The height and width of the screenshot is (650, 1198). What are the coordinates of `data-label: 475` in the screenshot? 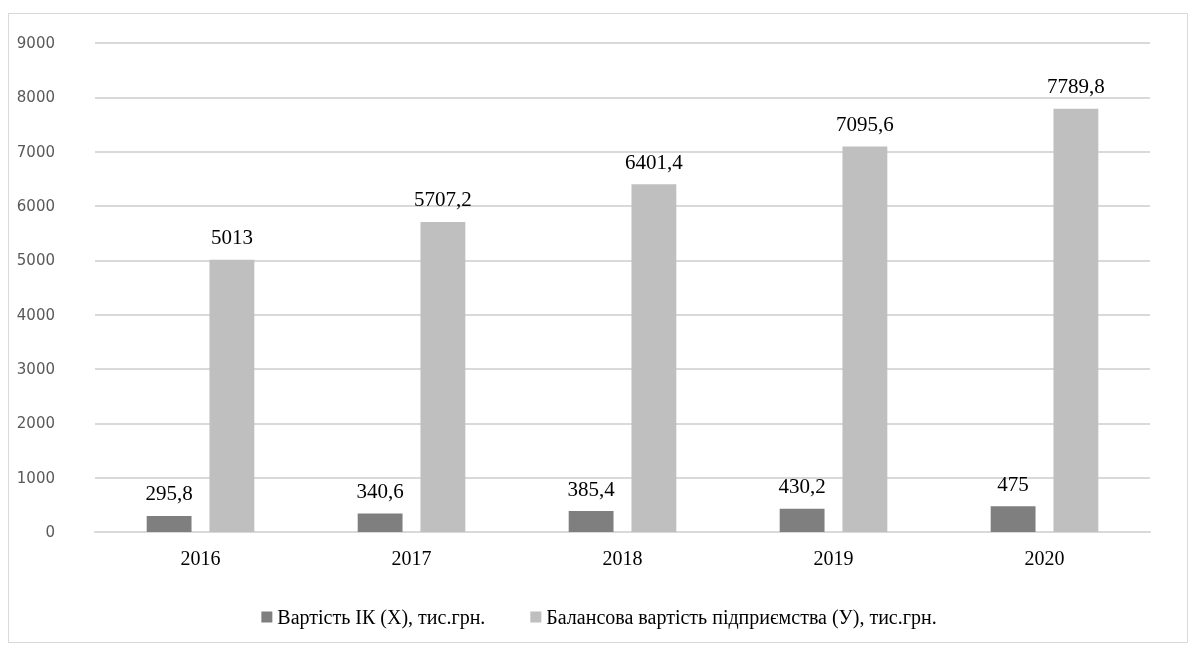 It's located at (1013, 483).